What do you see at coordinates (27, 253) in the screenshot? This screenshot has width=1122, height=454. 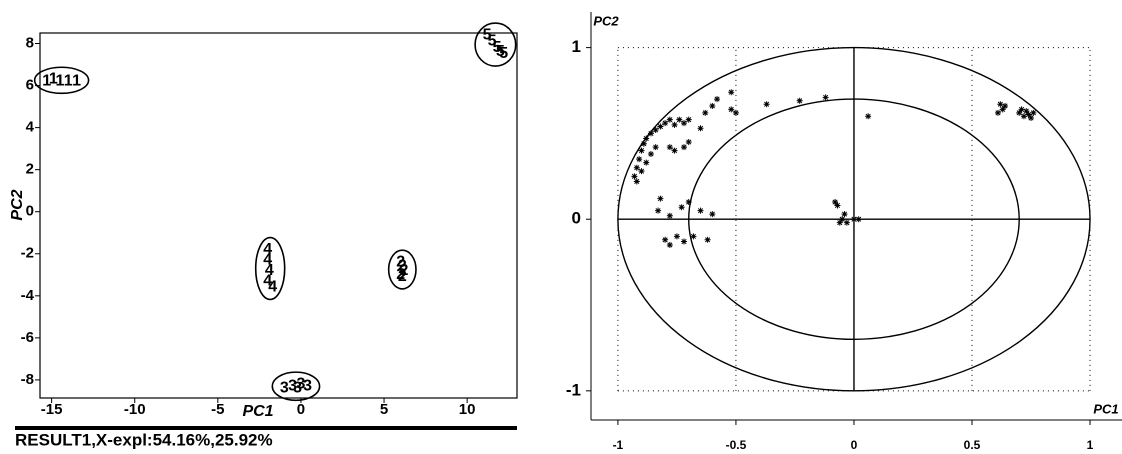 I see `y-tick-label: -2` at bounding box center [27, 253].